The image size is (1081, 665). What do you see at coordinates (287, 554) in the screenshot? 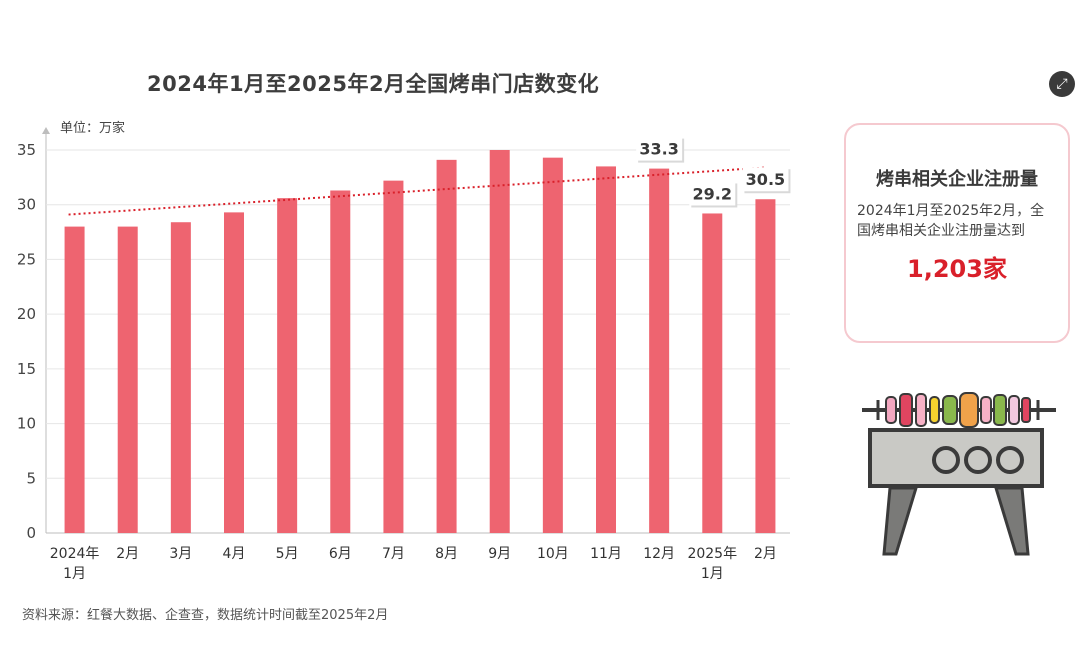
I see `x-tick-label: 5月` at bounding box center [287, 554].